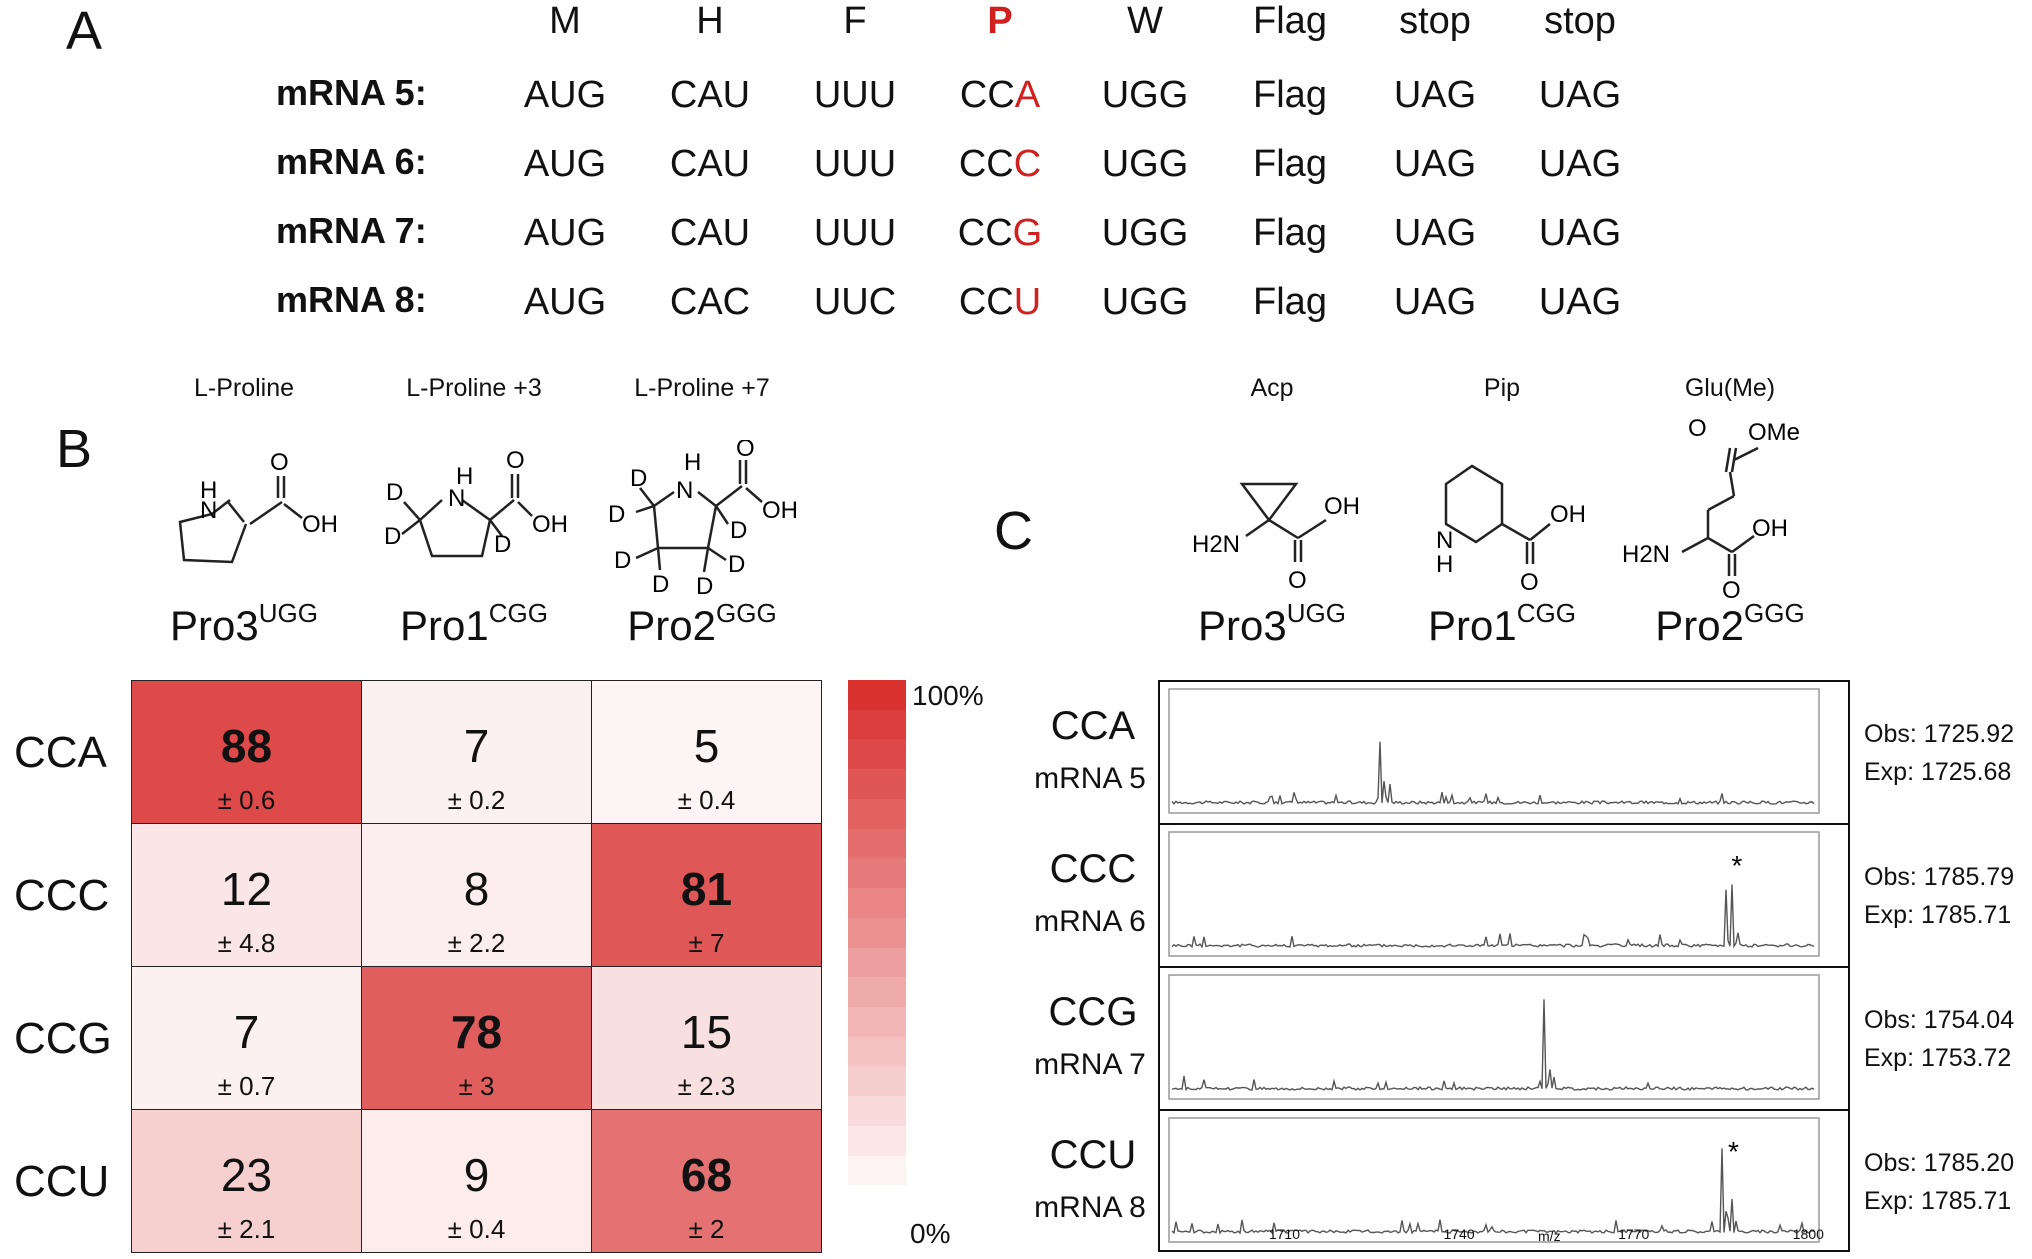 The width and height of the screenshot is (2032, 1259). Describe the element at coordinates (74, 449) in the screenshot. I see `panel-b-letter: B` at that location.